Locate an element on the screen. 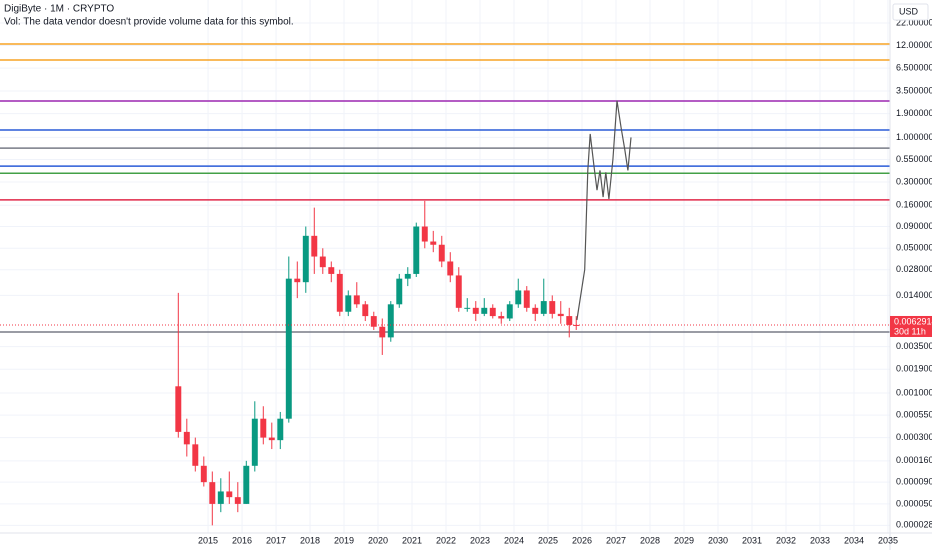 This screenshot has height=550, width=932. y-tick-label: 3.5000000 is located at coordinates (914, 90).